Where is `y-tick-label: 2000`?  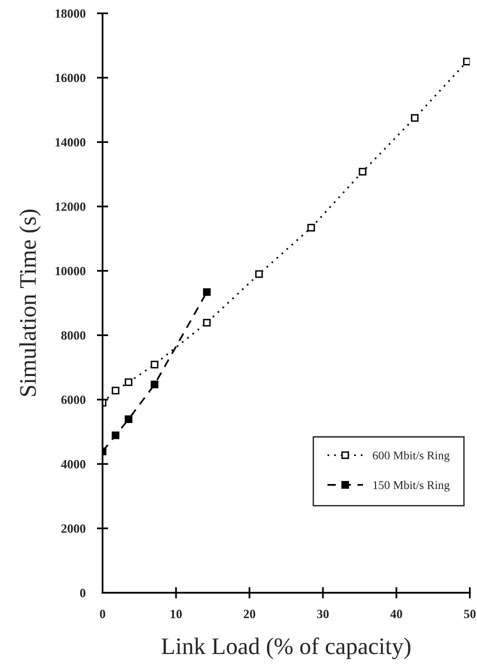 y-tick-label: 2000 is located at coordinates (73, 528).